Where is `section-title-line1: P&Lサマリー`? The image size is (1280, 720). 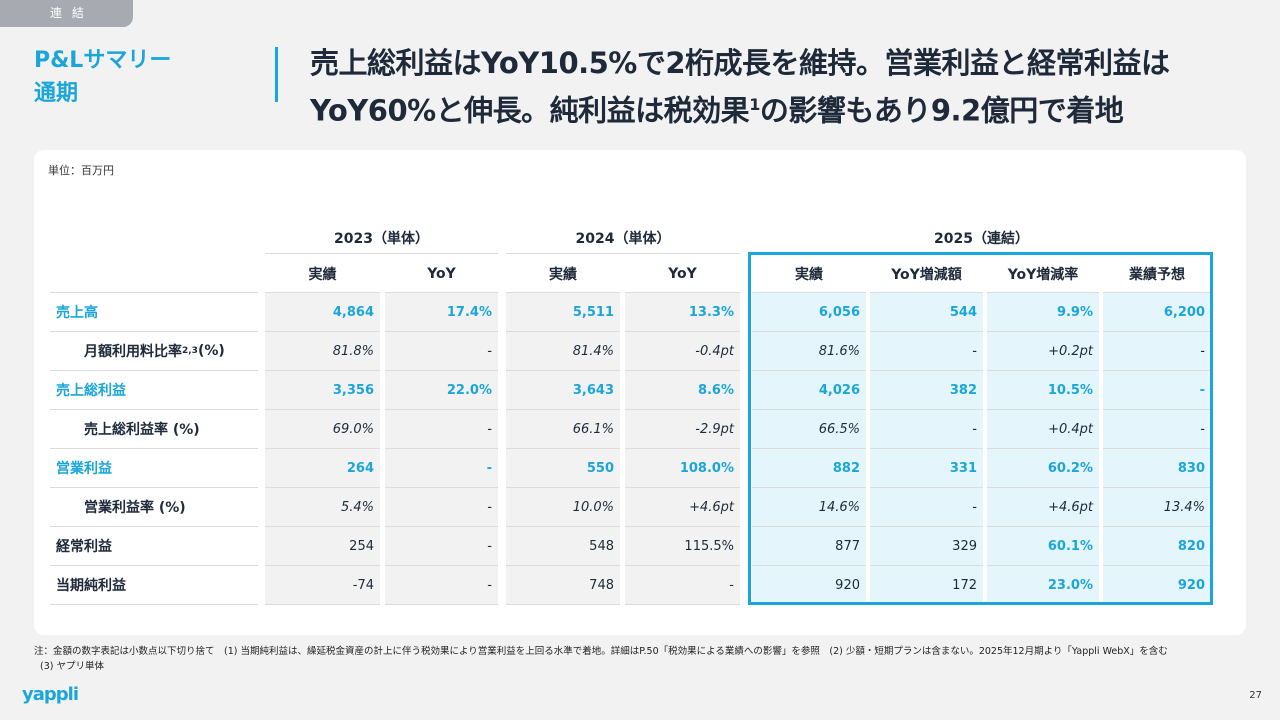 section-title-line1: P&Lサマリー is located at coordinates (103, 60).